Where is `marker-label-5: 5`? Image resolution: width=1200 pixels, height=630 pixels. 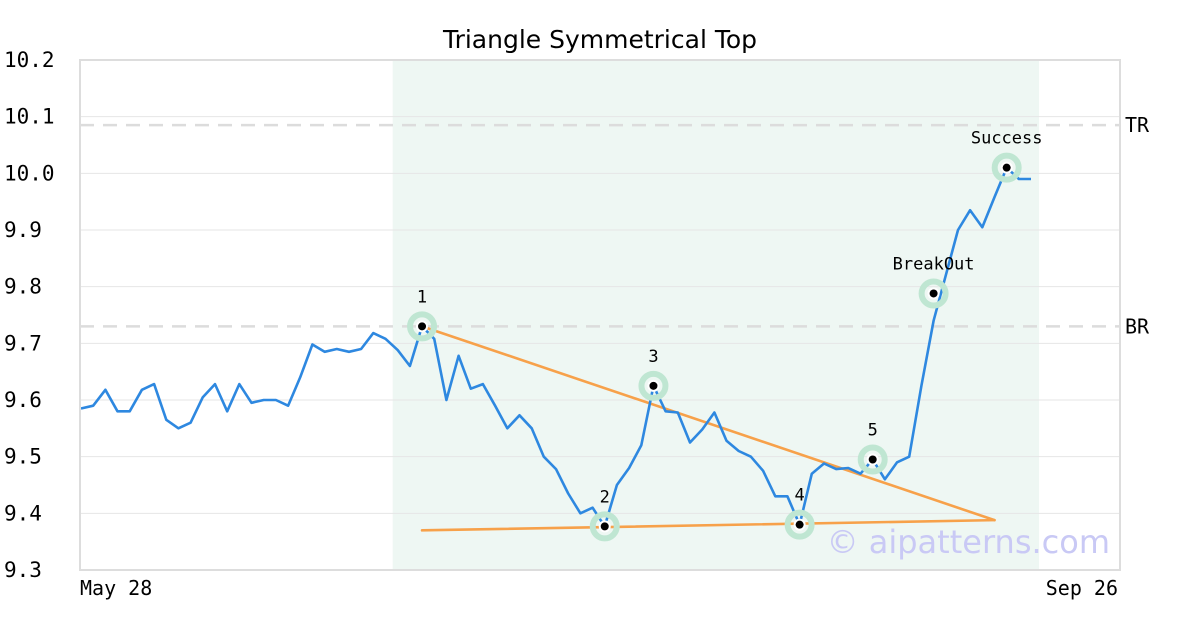
marker-label-5: 5 is located at coordinates (873, 431).